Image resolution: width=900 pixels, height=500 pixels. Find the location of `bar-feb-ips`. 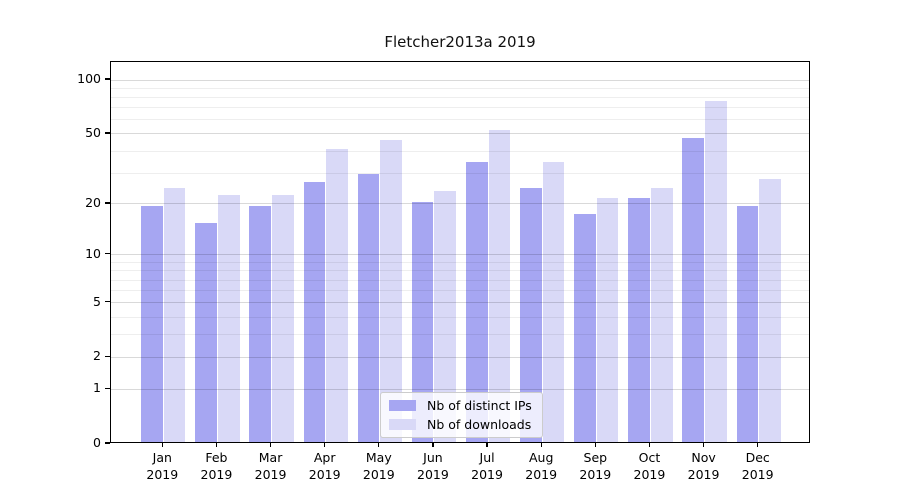

bar-feb-ips is located at coordinates (206, 332).